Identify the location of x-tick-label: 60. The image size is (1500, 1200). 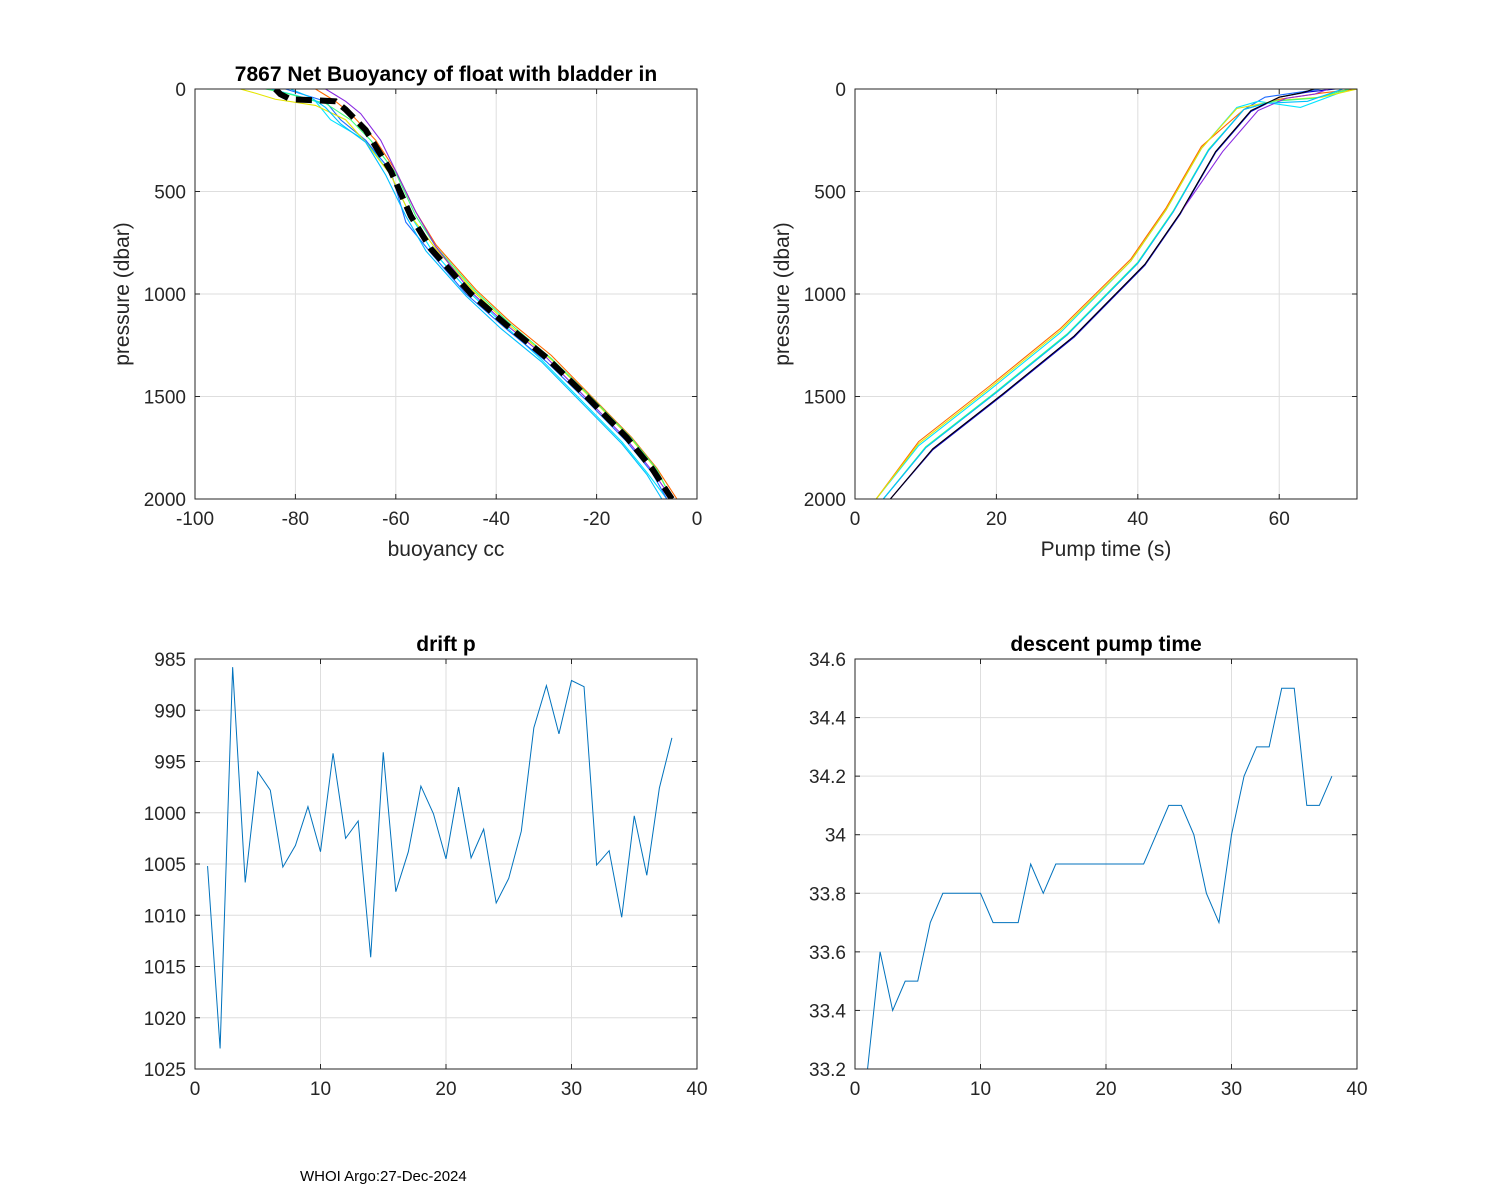
(1279, 519).